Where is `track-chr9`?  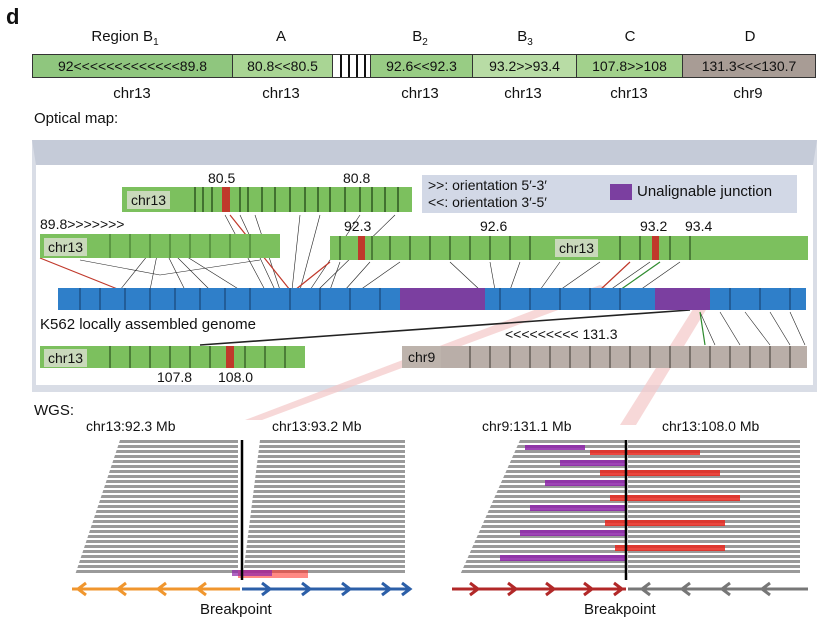
track-chr9 is located at coordinates (604, 357).